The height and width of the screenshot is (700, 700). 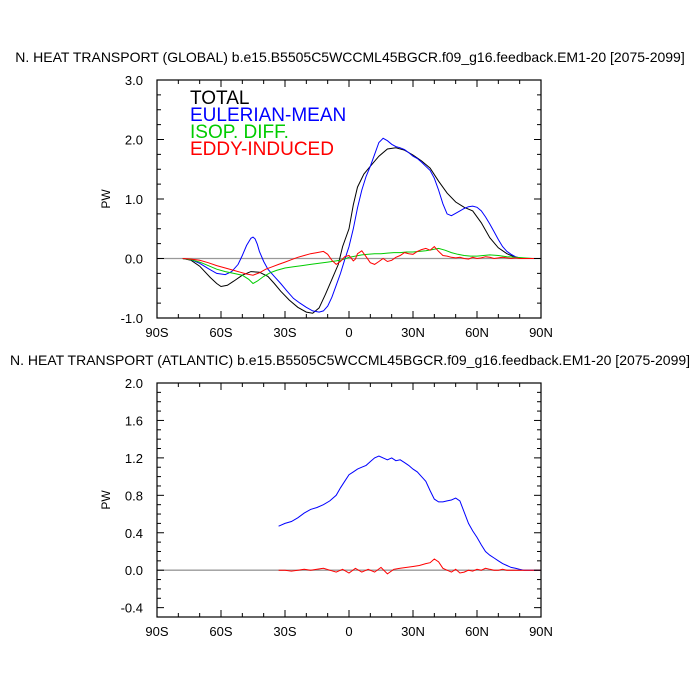 I want to click on legend-entry: EULERIAN-MEAN, so click(x=268, y=115).